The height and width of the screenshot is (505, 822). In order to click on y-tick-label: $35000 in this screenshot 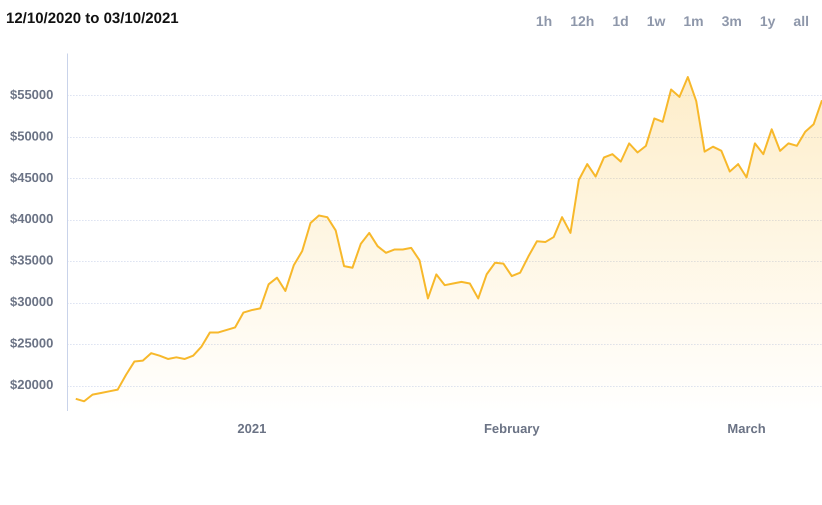, I will do `click(32, 260)`.